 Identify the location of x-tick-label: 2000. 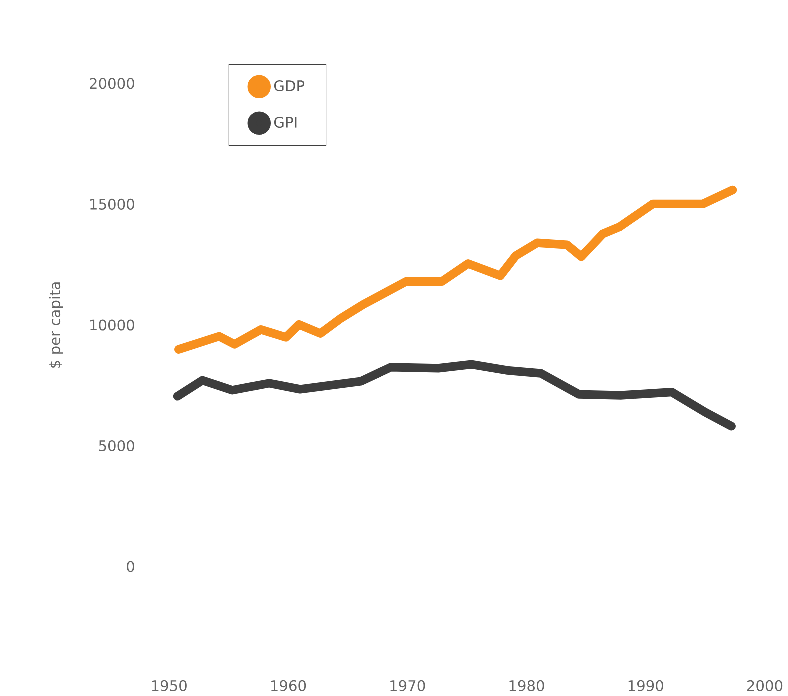
(765, 686).